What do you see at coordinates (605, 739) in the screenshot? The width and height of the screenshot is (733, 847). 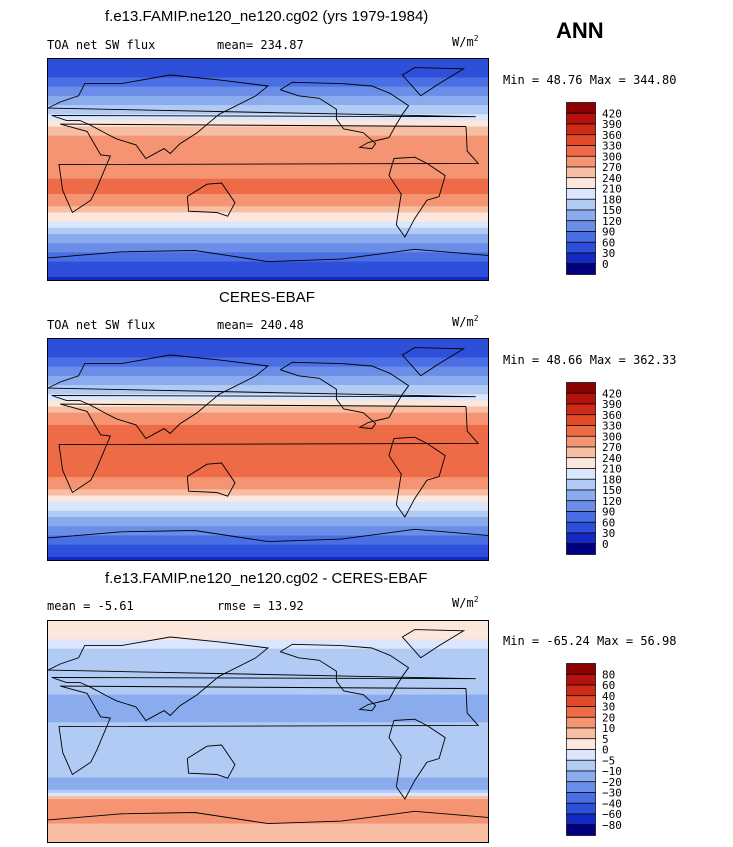 I see `colorbar-tick-label: 5` at bounding box center [605, 739].